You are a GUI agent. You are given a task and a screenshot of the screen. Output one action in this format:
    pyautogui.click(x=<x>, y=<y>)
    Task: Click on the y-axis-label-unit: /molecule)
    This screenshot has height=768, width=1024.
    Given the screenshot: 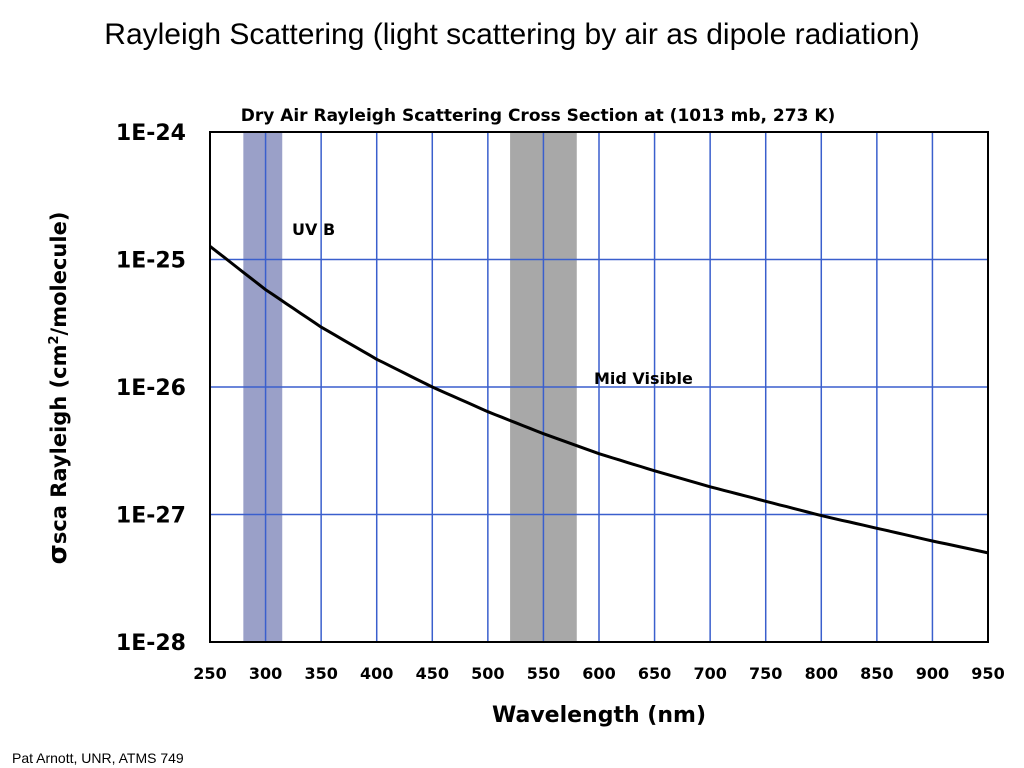 What is the action you would take?
    pyautogui.click(x=59, y=274)
    